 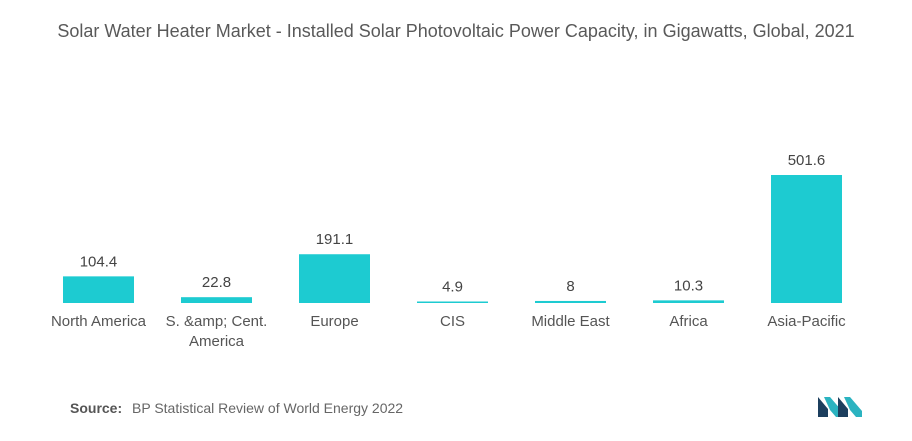 I want to click on mordor-intelligence-logo-icon, so click(x=840, y=407).